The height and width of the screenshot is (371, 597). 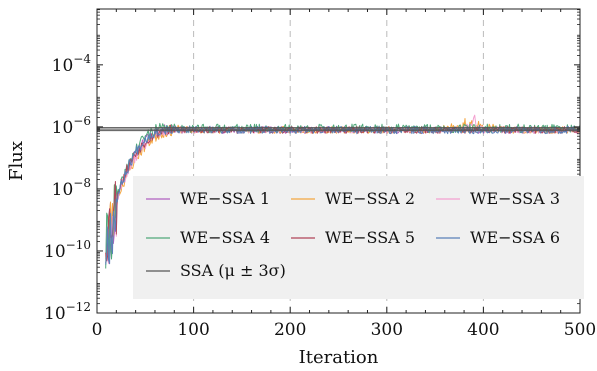 I want to click on x-axis-label: Iteration, so click(x=339, y=357).